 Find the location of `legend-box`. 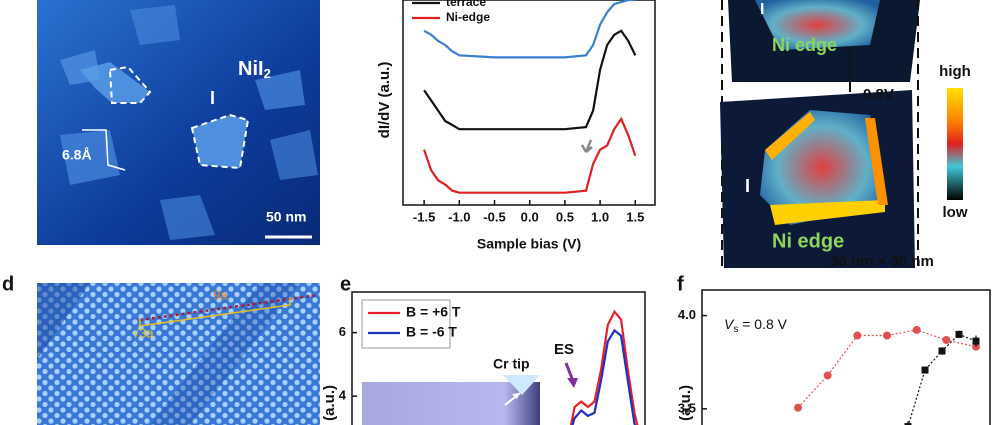

legend-box is located at coordinates (406, 324).